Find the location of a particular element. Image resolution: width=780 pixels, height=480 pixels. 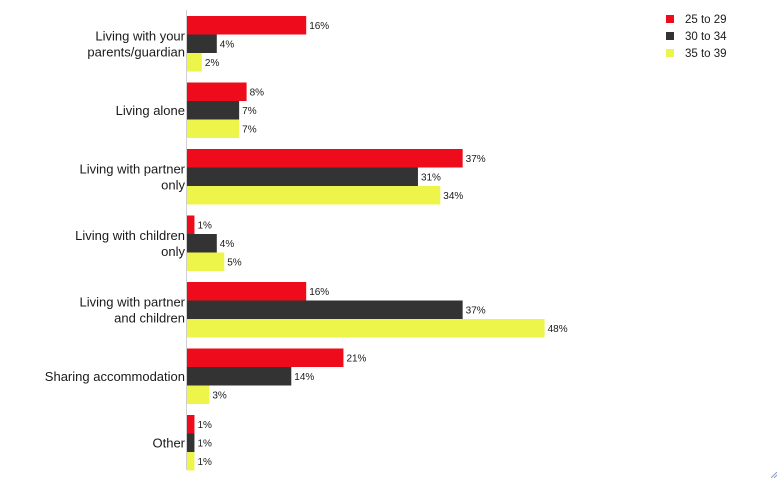

data-label-5-2: 3% is located at coordinates (219, 395).